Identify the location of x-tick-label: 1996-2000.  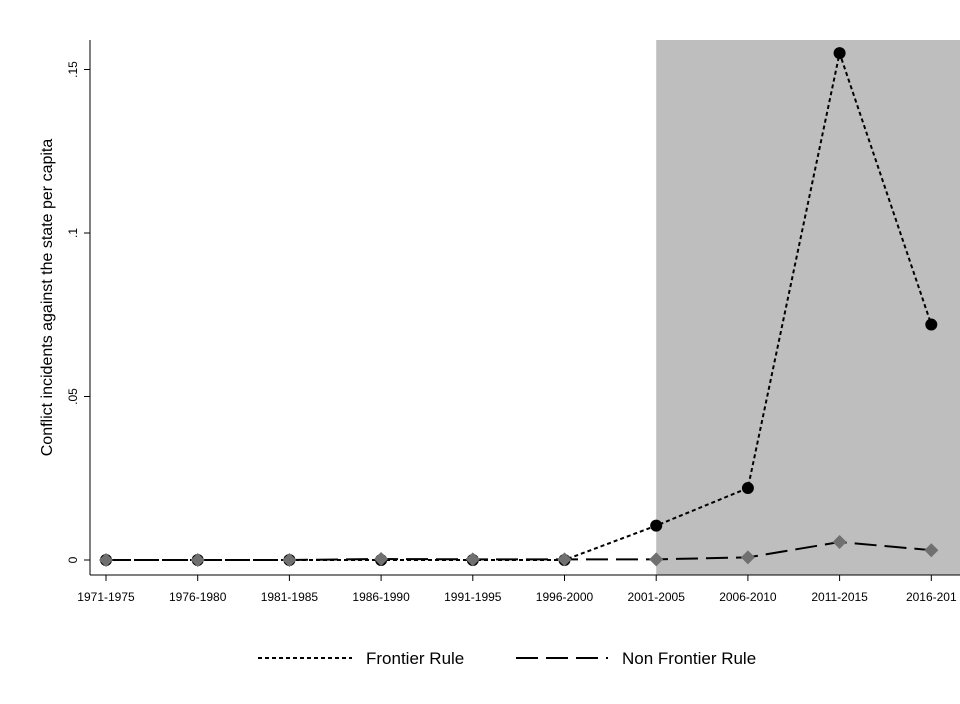
(565, 597).